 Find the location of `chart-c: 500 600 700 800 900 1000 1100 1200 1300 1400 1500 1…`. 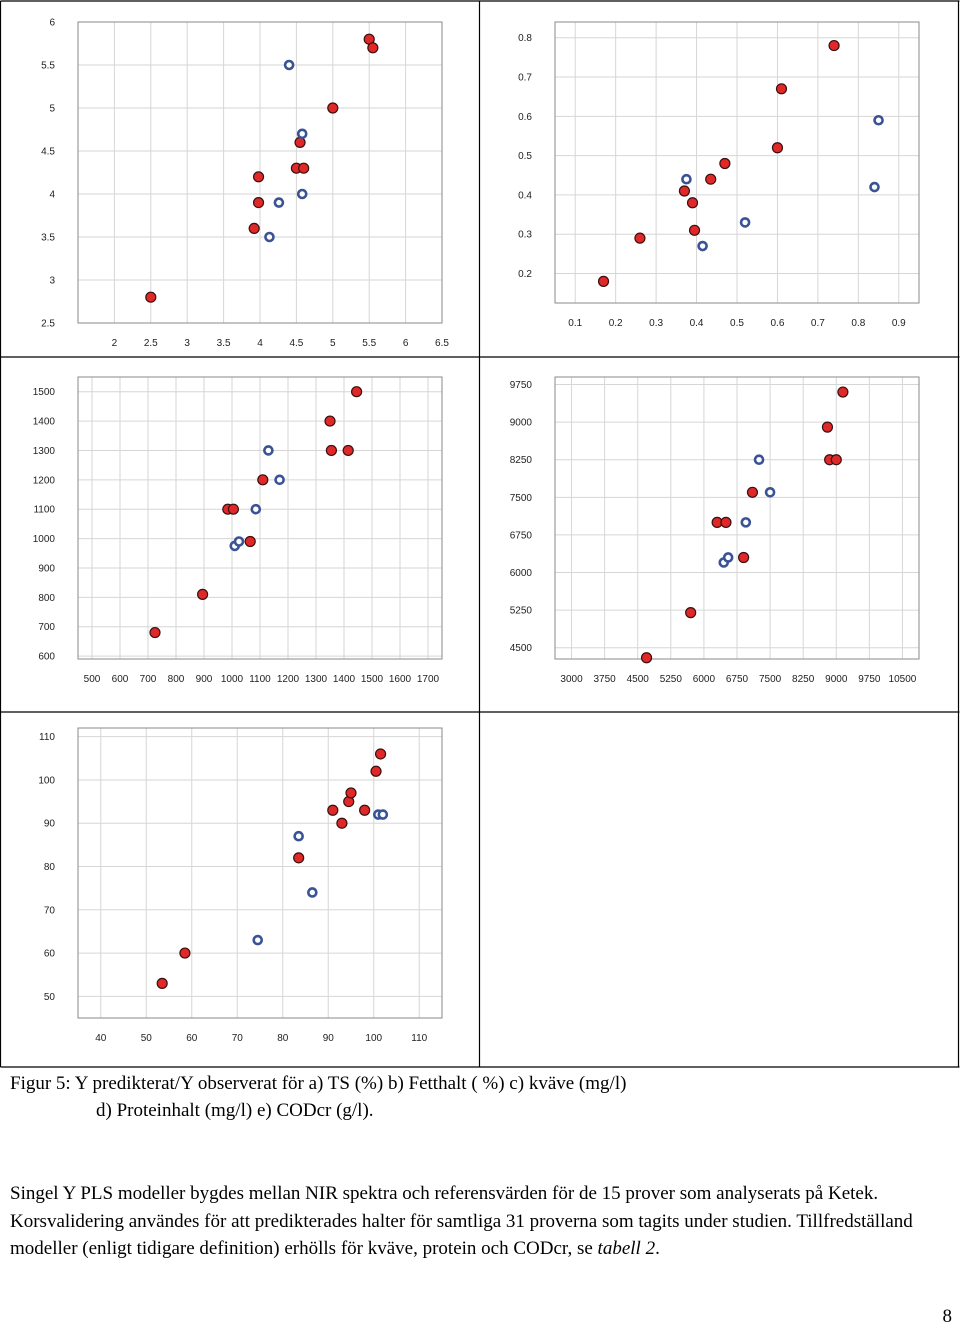

chart-c: 500 600 700 800 900 1000 1100 1200 1300 1400 1500 1… is located at coordinates (238, 530).